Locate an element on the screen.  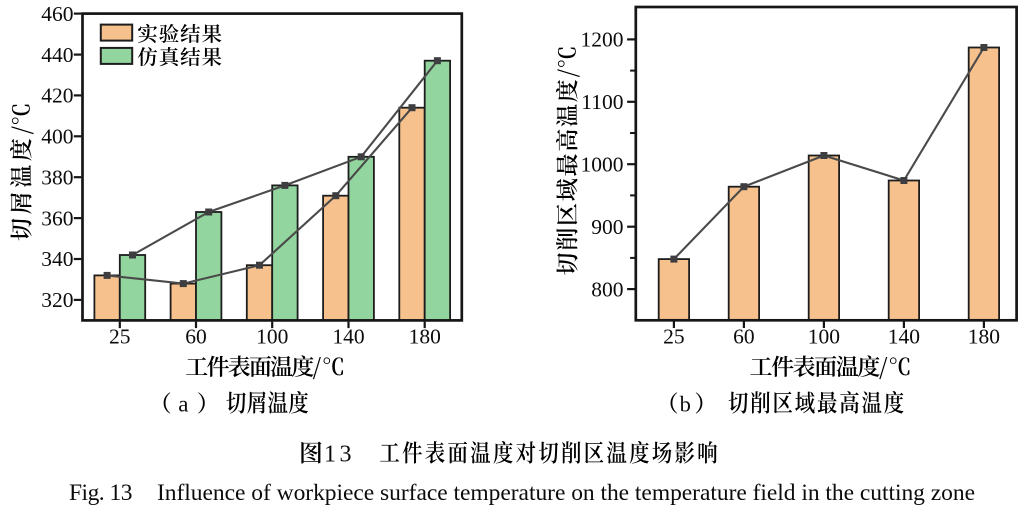
svg-text: a is located at coordinates (183, 404).